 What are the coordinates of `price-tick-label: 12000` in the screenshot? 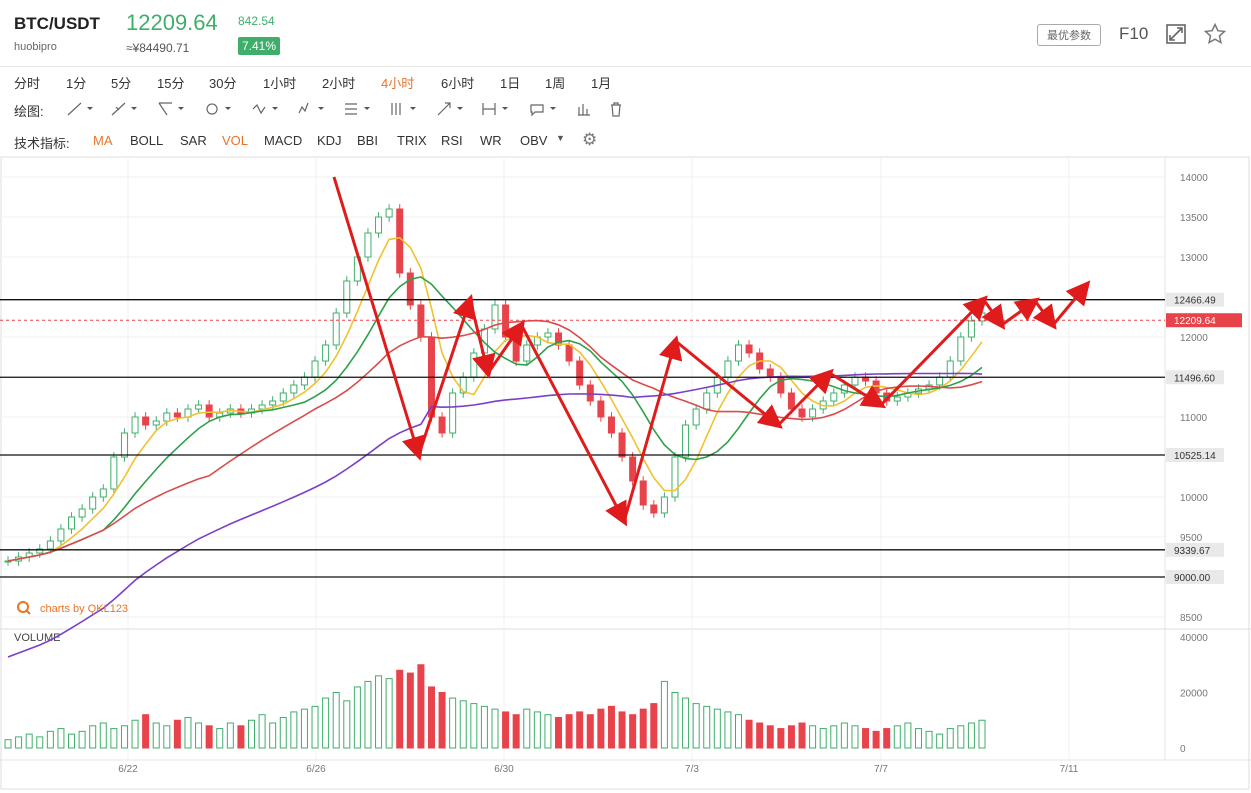 It's located at (1194, 338).